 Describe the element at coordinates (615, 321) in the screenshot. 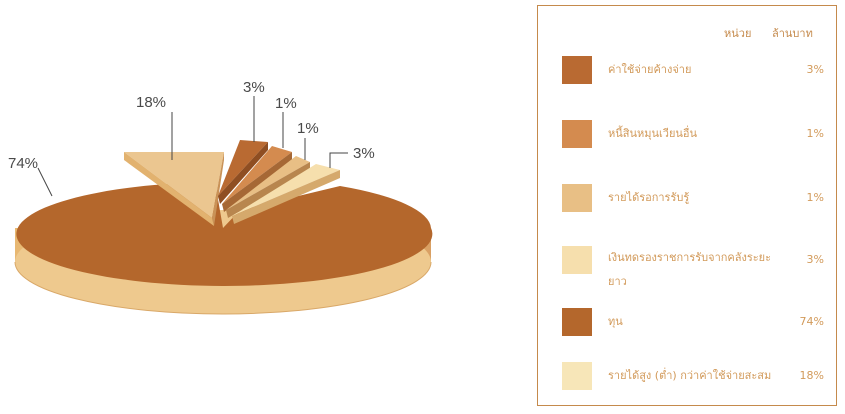

I see `legend-label: ทุน` at that location.